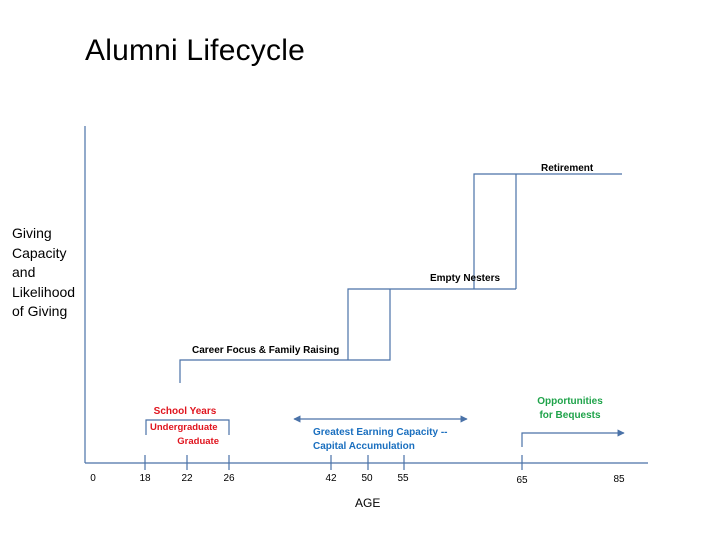 Image resolution: width=720 pixels, height=540 pixels. Describe the element at coordinates (187, 478) in the screenshot. I see `x-tick-label: 22` at that location.